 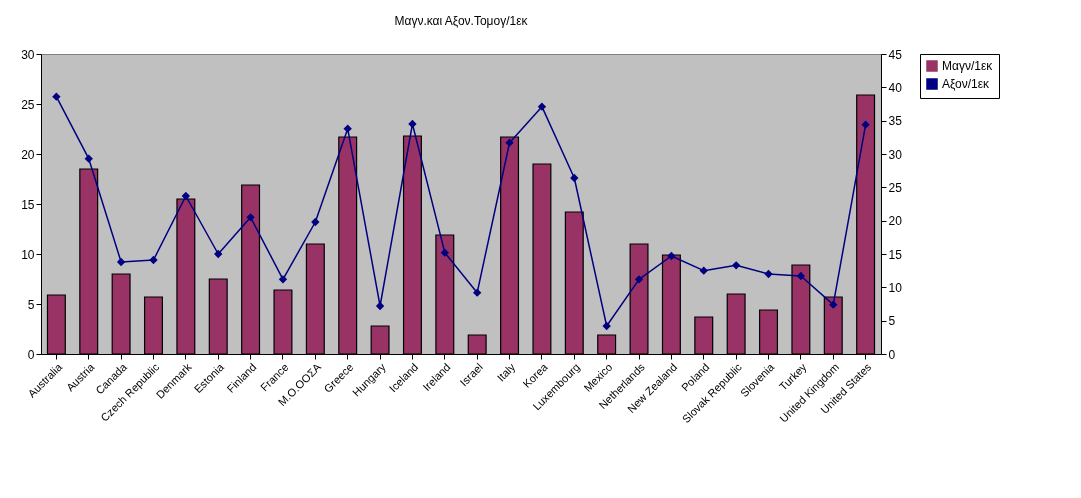 What do you see at coordinates (895, 87) in the screenshot?
I see `y2-tick-label: 40` at bounding box center [895, 87].